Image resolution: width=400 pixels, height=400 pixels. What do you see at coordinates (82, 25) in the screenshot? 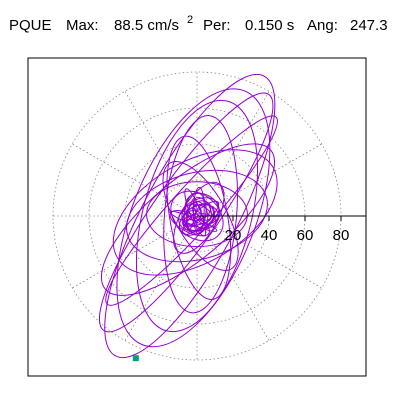
I see `max-label: Max:` at bounding box center [82, 25].